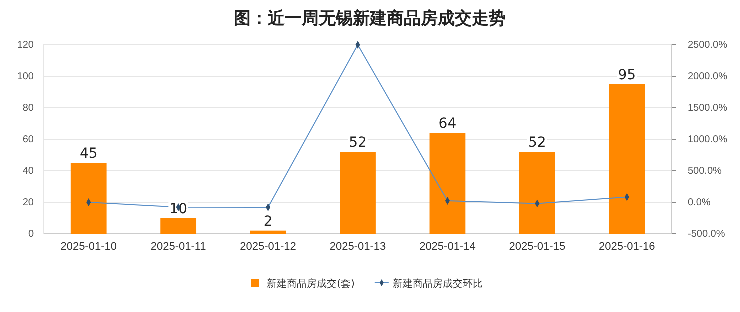  I want to click on data-label: 95, so click(627, 75).